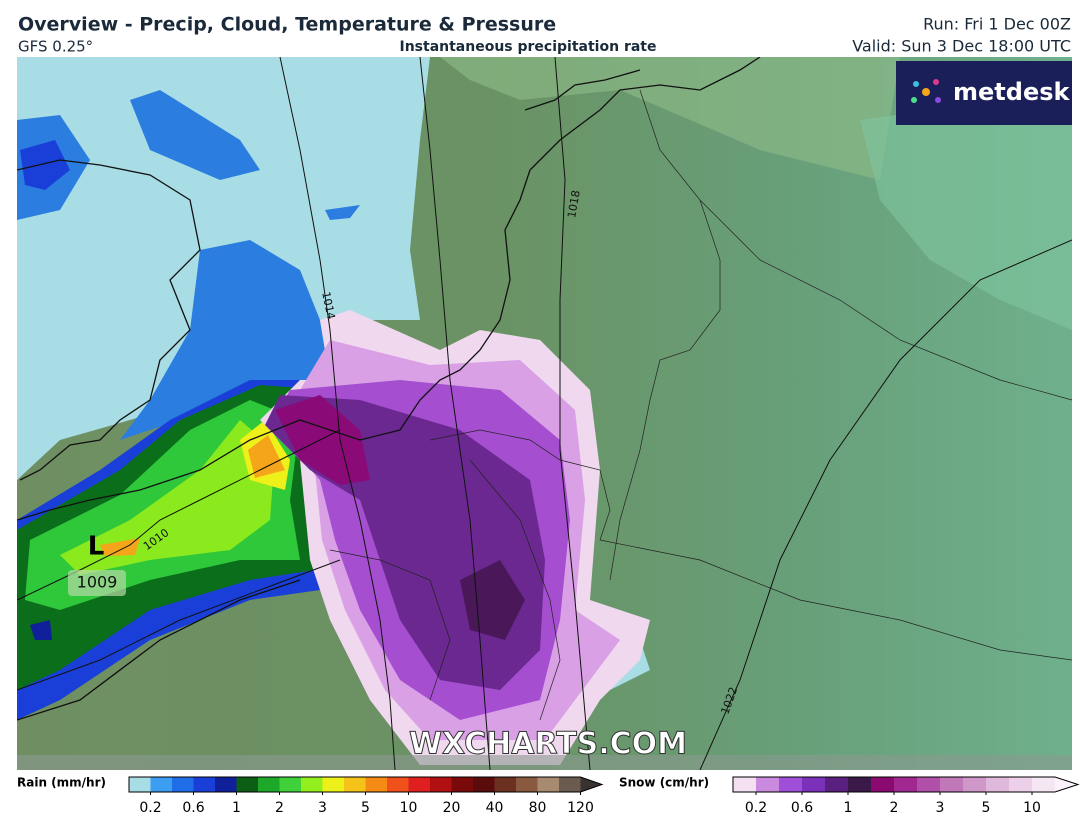 Image resolution: width=1089 pixels, height=835 pixels. What do you see at coordinates (97, 582) in the screenshot?
I see `low-pressure: 1009` at bounding box center [97, 582].